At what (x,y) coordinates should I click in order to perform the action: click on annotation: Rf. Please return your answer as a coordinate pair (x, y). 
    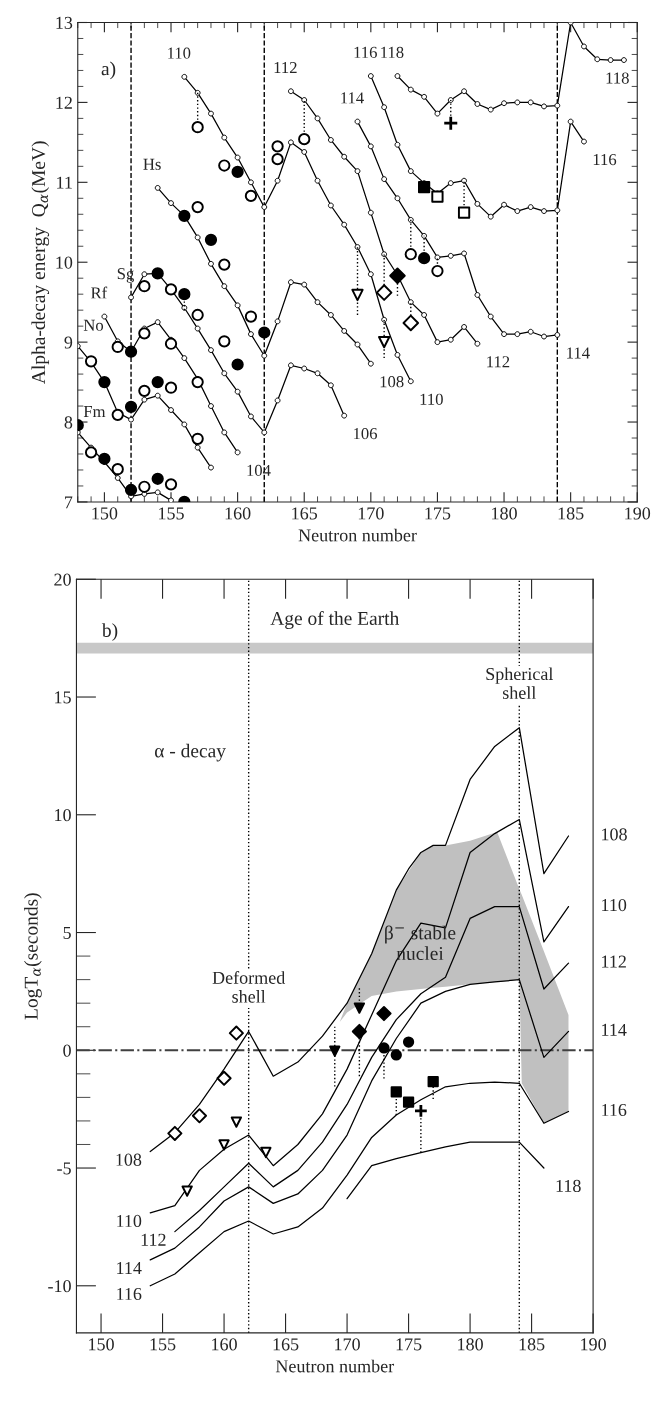
    Looking at the image, I should click on (99, 292).